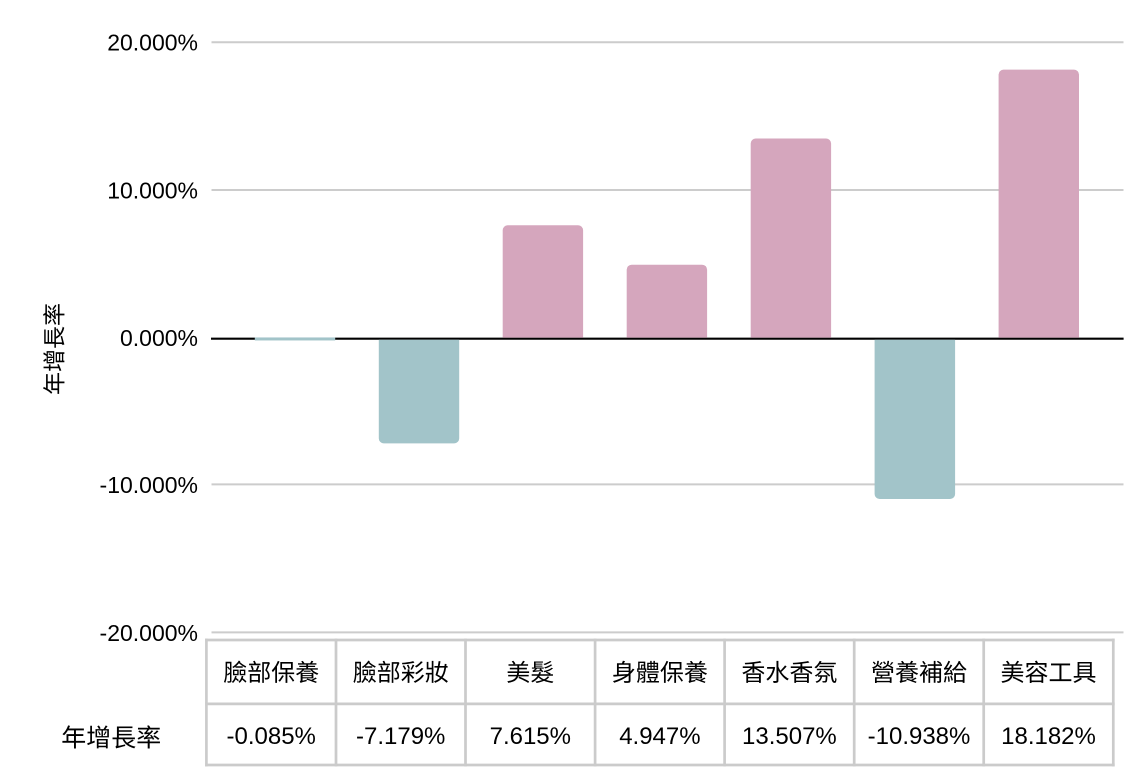  I want to click on svg-text: -10.938%, so click(919, 736).